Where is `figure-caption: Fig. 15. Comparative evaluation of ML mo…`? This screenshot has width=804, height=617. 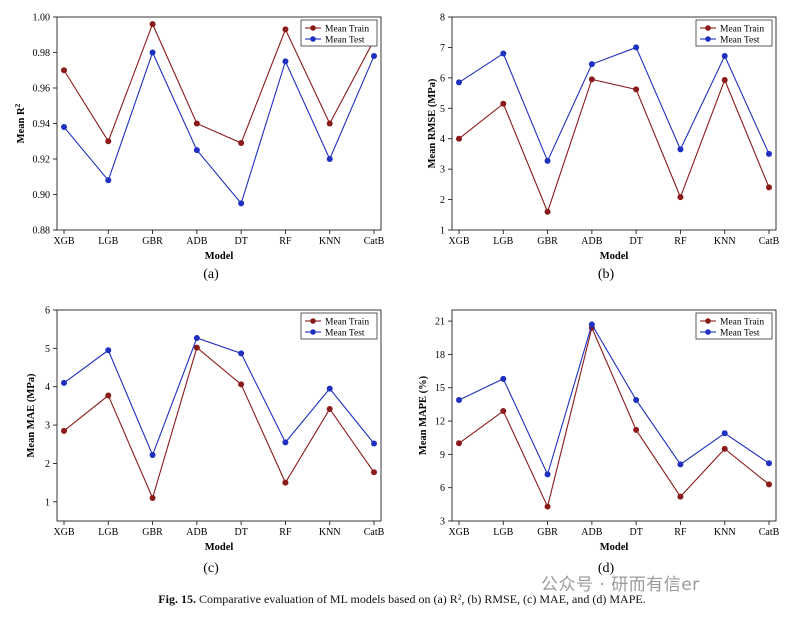 figure-caption: Fig. 15. Comparative evaluation of ML mo… is located at coordinates (402, 599).